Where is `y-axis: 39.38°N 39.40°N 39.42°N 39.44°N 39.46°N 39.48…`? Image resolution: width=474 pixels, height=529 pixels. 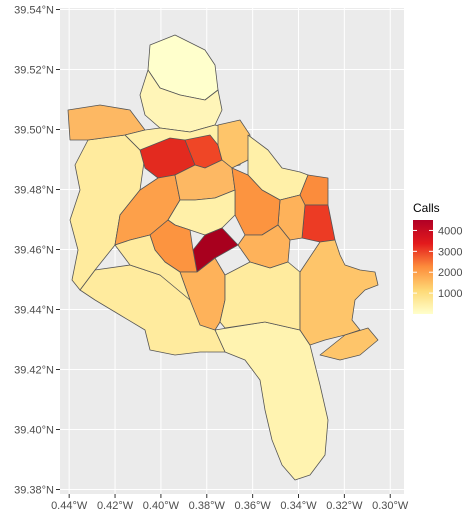
y-axis: 39.38°N 39.40°N 39.42°N 39.44°N 39.46°N 39.48… is located at coordinates (37, 251).